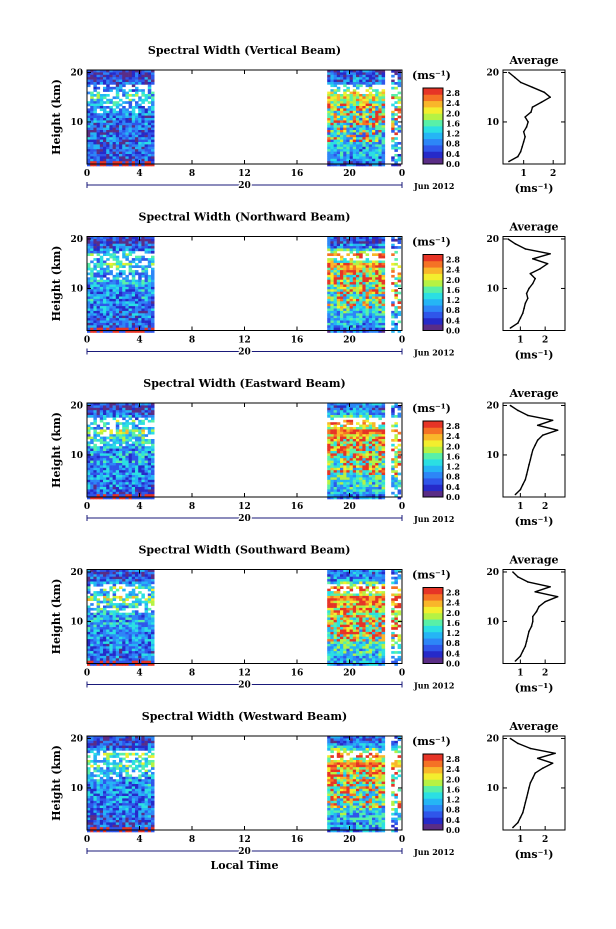 Image resolution: width=616 pixels, height=929 pixels. What do you see at coordinates (533, 393) in the screenshot?
I see `average-title: Average` at bounding box center [533, 393].